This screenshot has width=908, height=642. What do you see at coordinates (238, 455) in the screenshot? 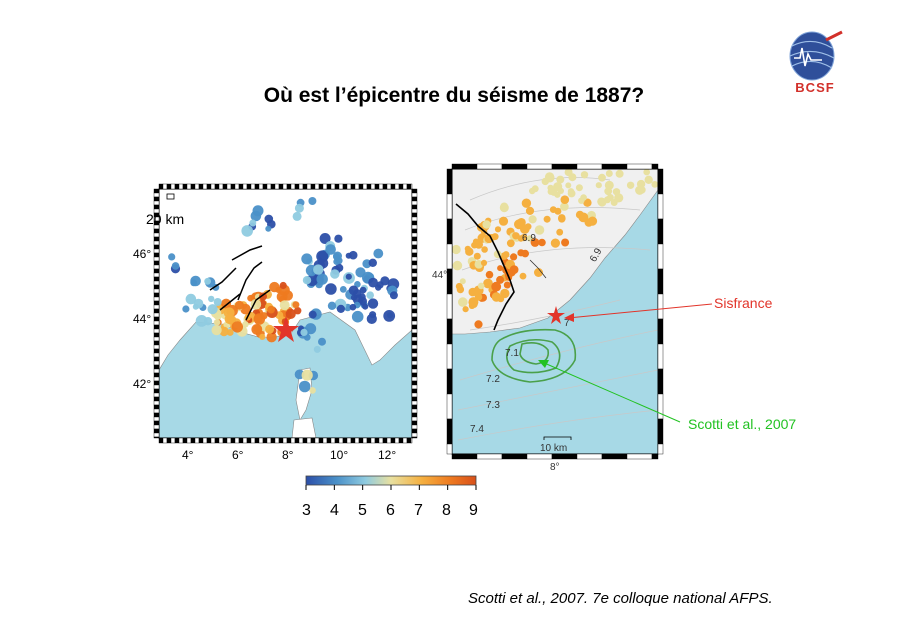
I see `lon-label-6: 6°` at bounding box center [238, 455].